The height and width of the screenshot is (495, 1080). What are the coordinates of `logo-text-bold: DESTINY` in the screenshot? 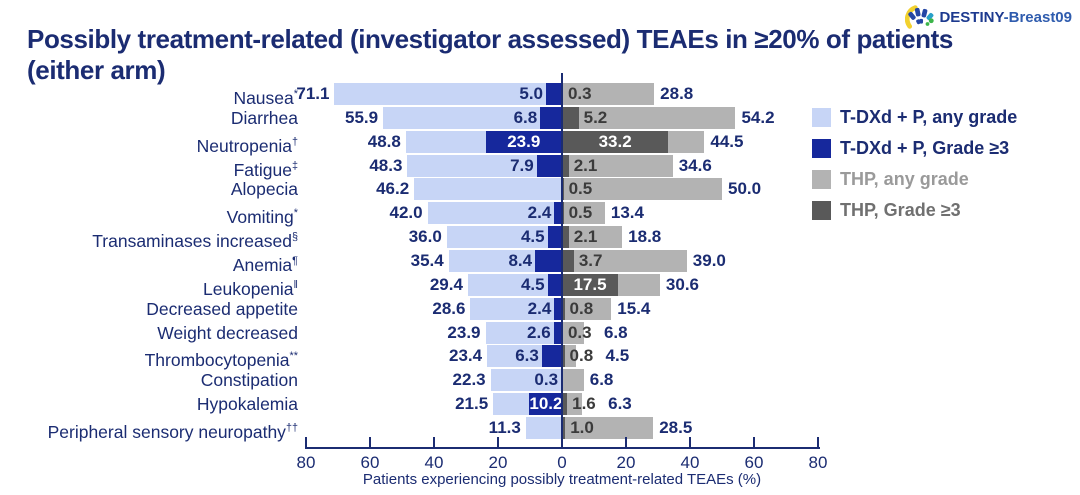 It's located at (971, 17).